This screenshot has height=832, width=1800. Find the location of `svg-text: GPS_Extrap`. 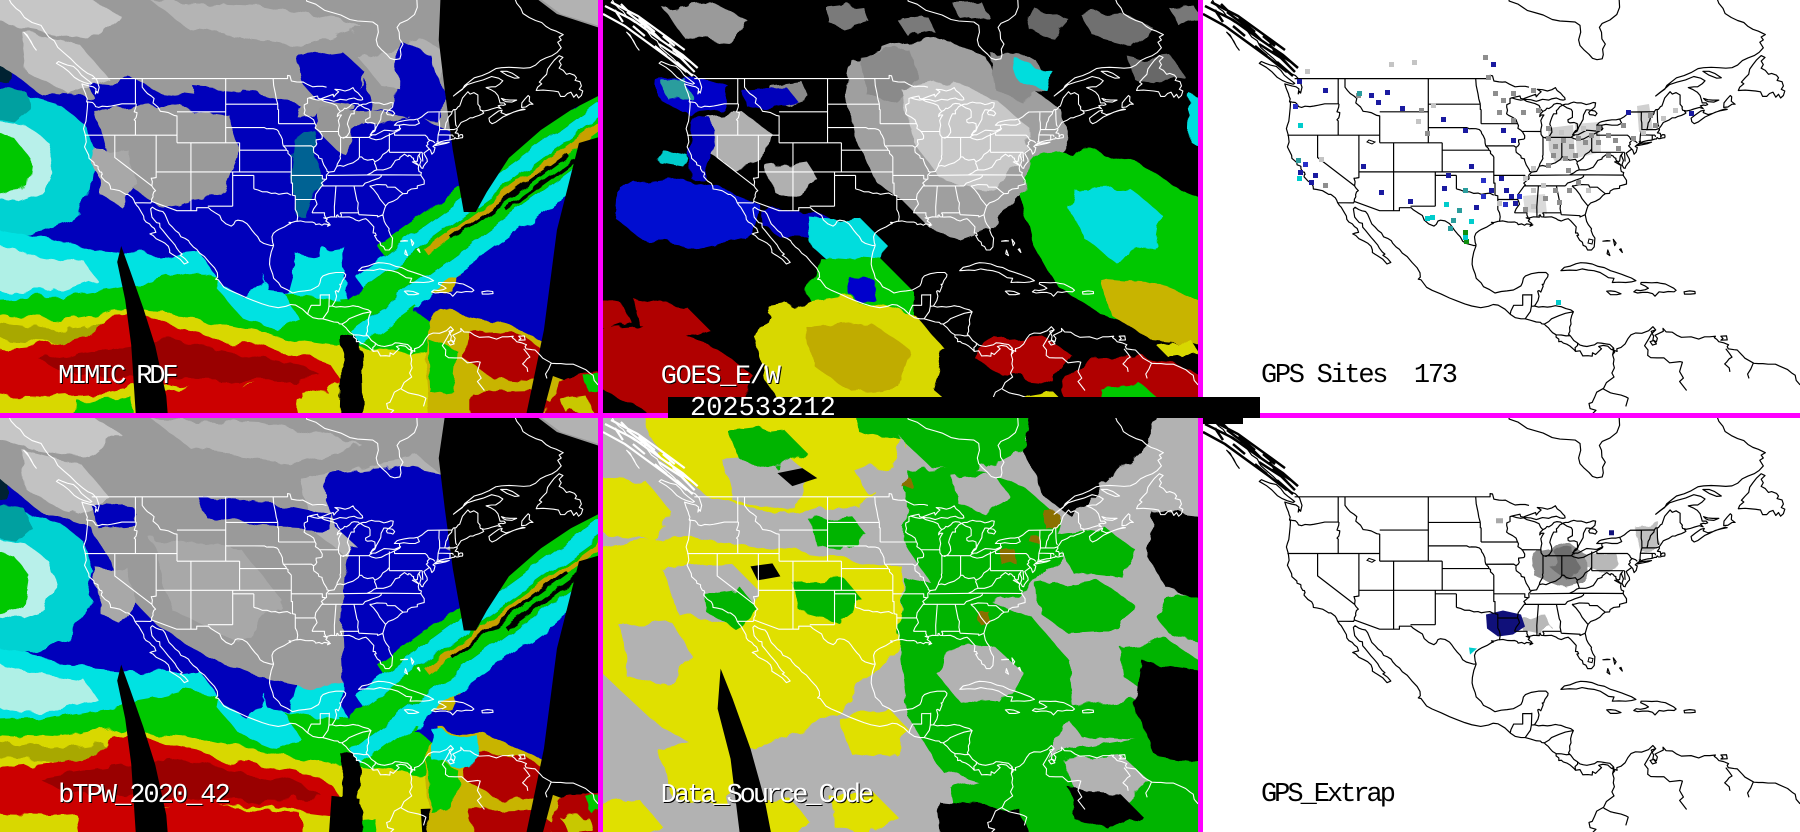

svg-text: GPS_Extrap is located at coordinates (1328, 794).